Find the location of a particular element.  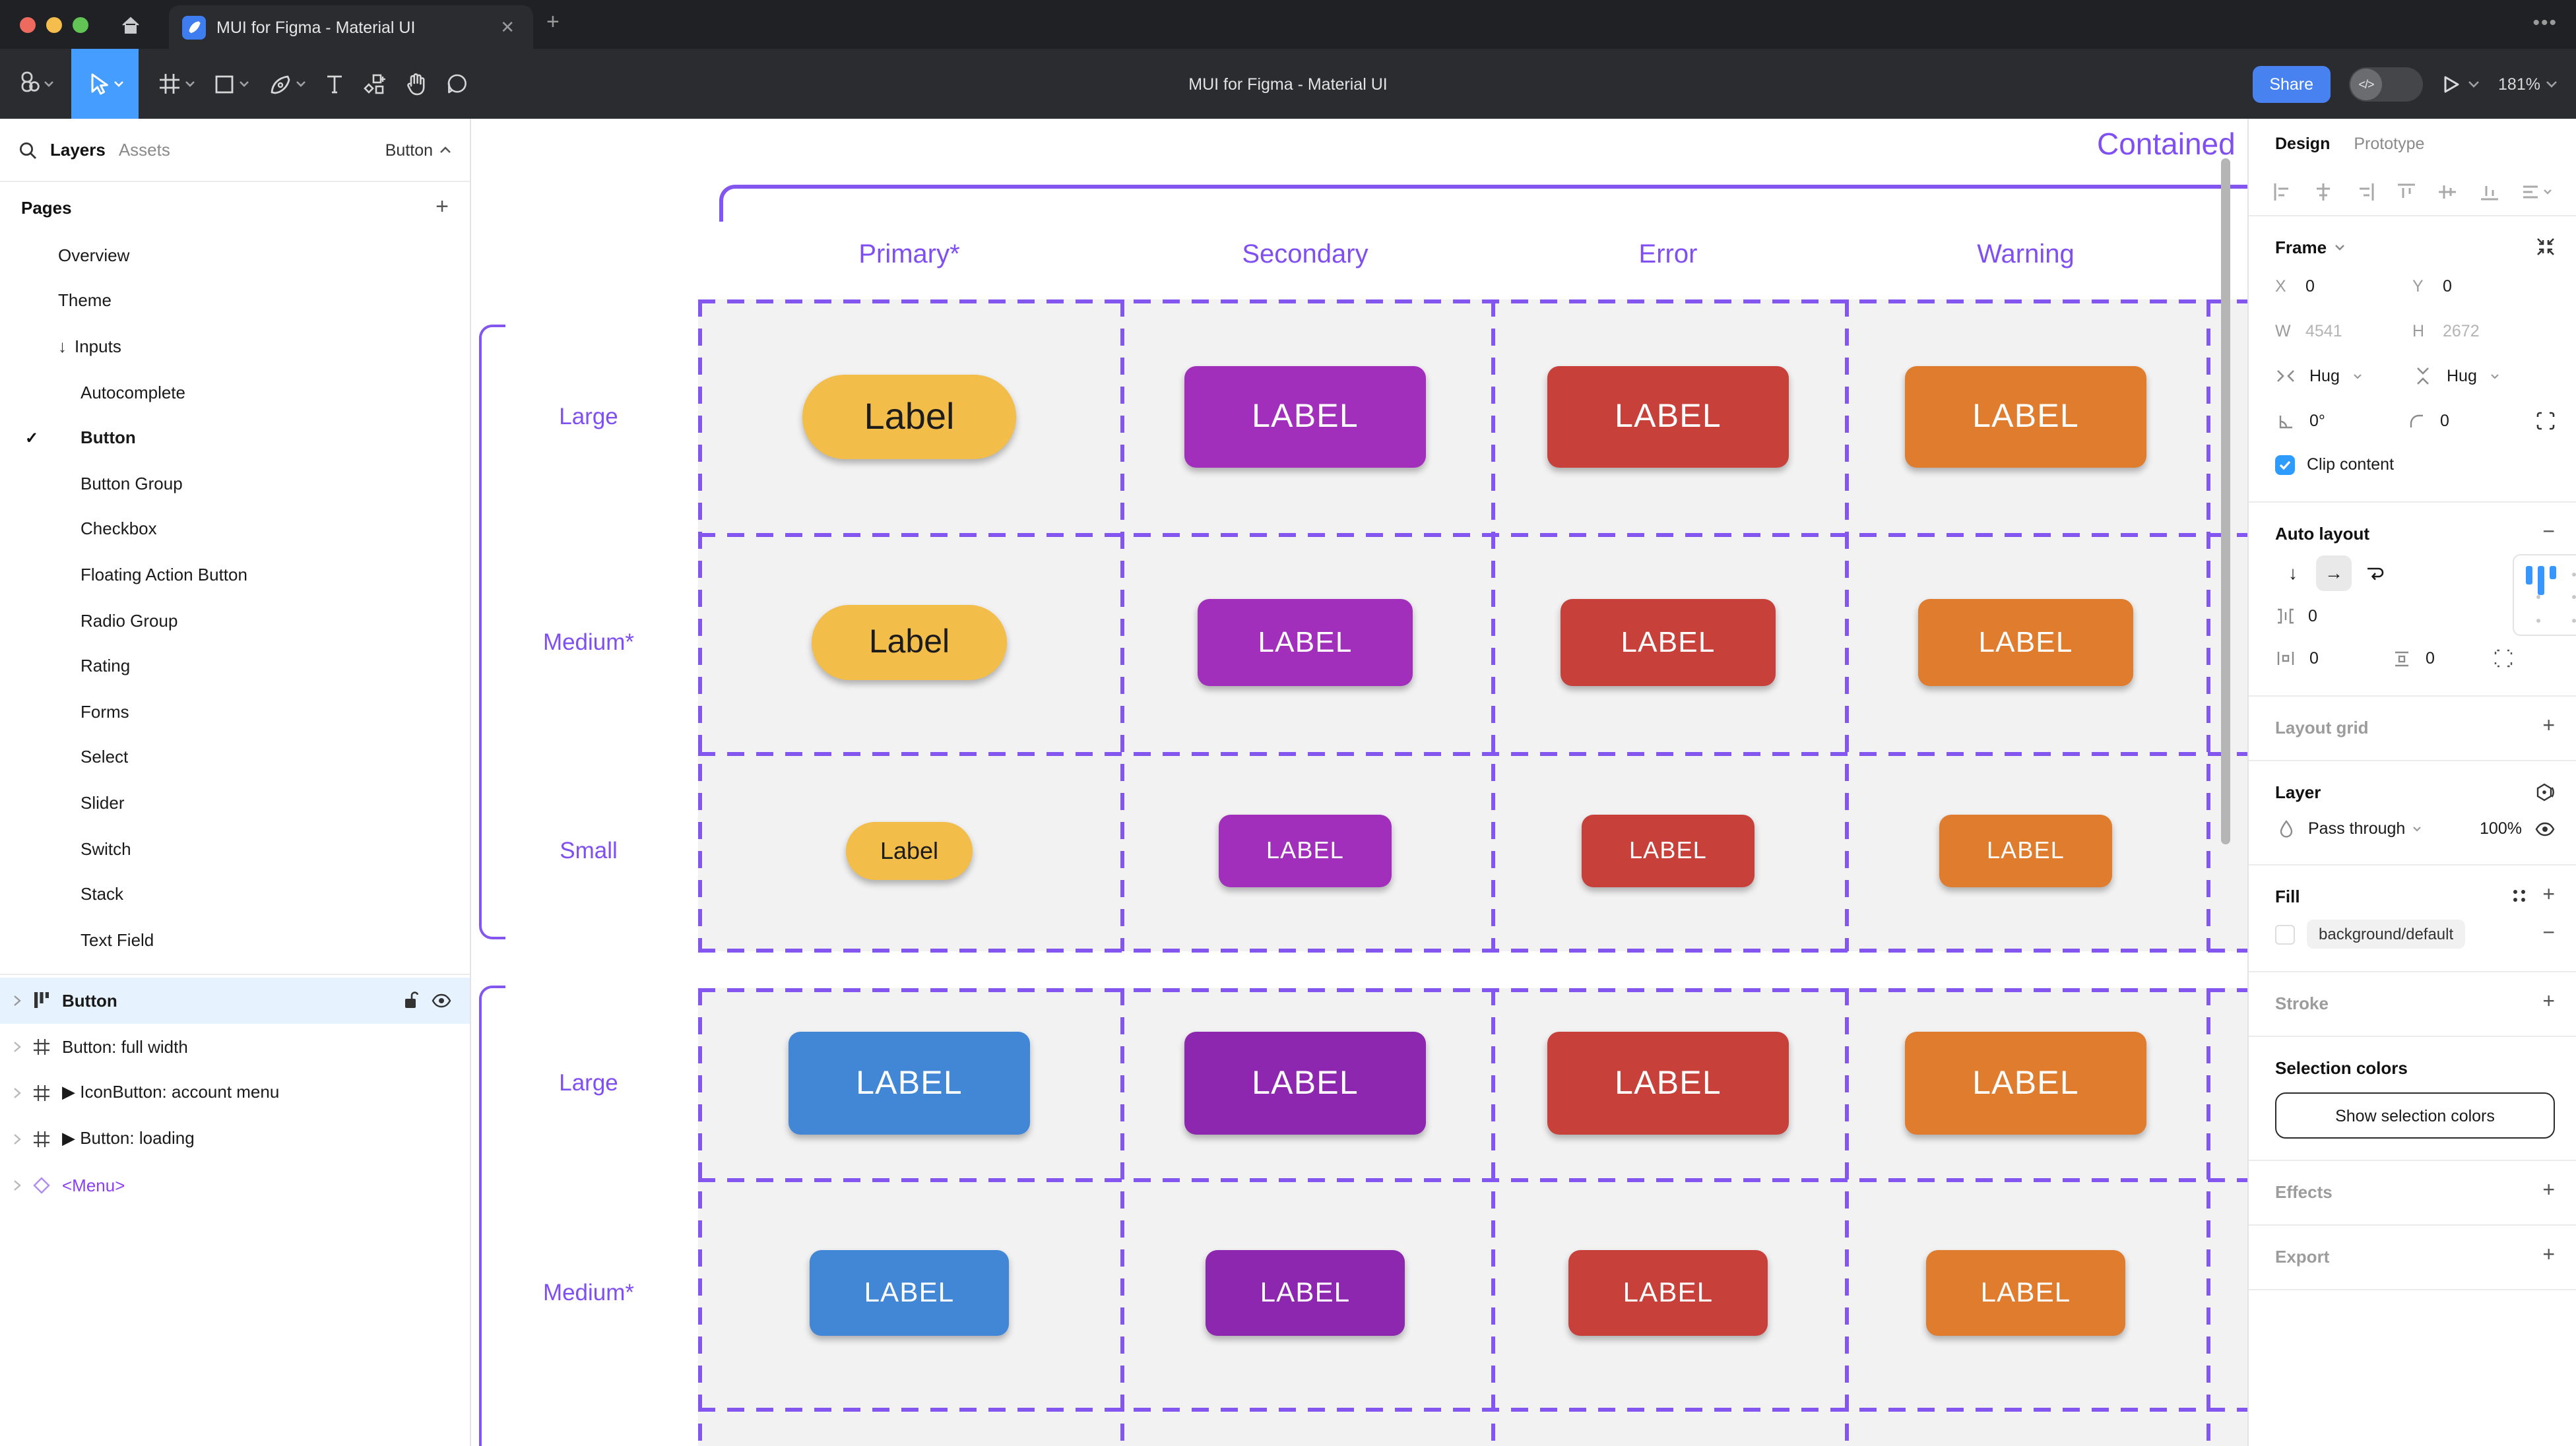

resources-tool-button is located at coordinates (375, 84).